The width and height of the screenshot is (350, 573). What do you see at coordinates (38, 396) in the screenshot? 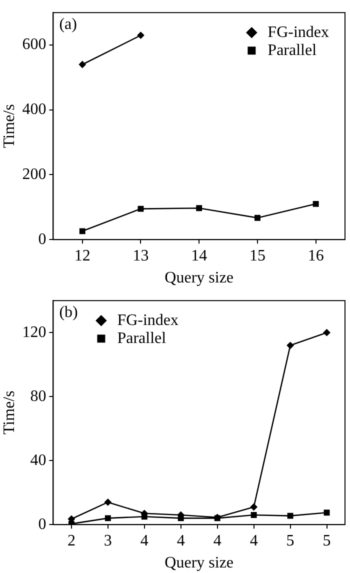
I see `y-tick-label: 80` at bounding box center [38, 396].